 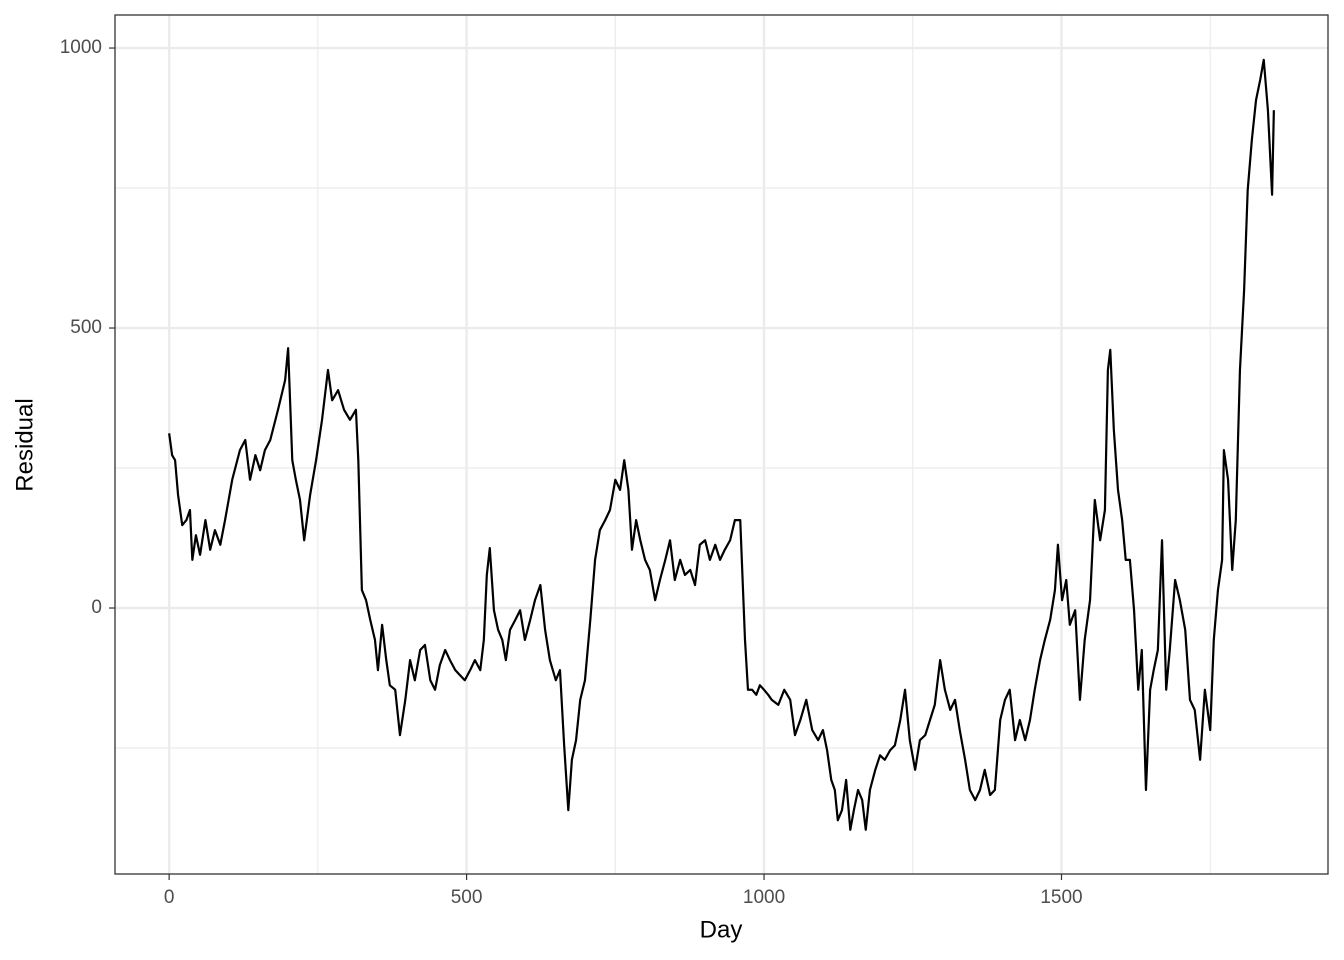 I want to click on x-tick-label: 500, so click(x=467, y=897).